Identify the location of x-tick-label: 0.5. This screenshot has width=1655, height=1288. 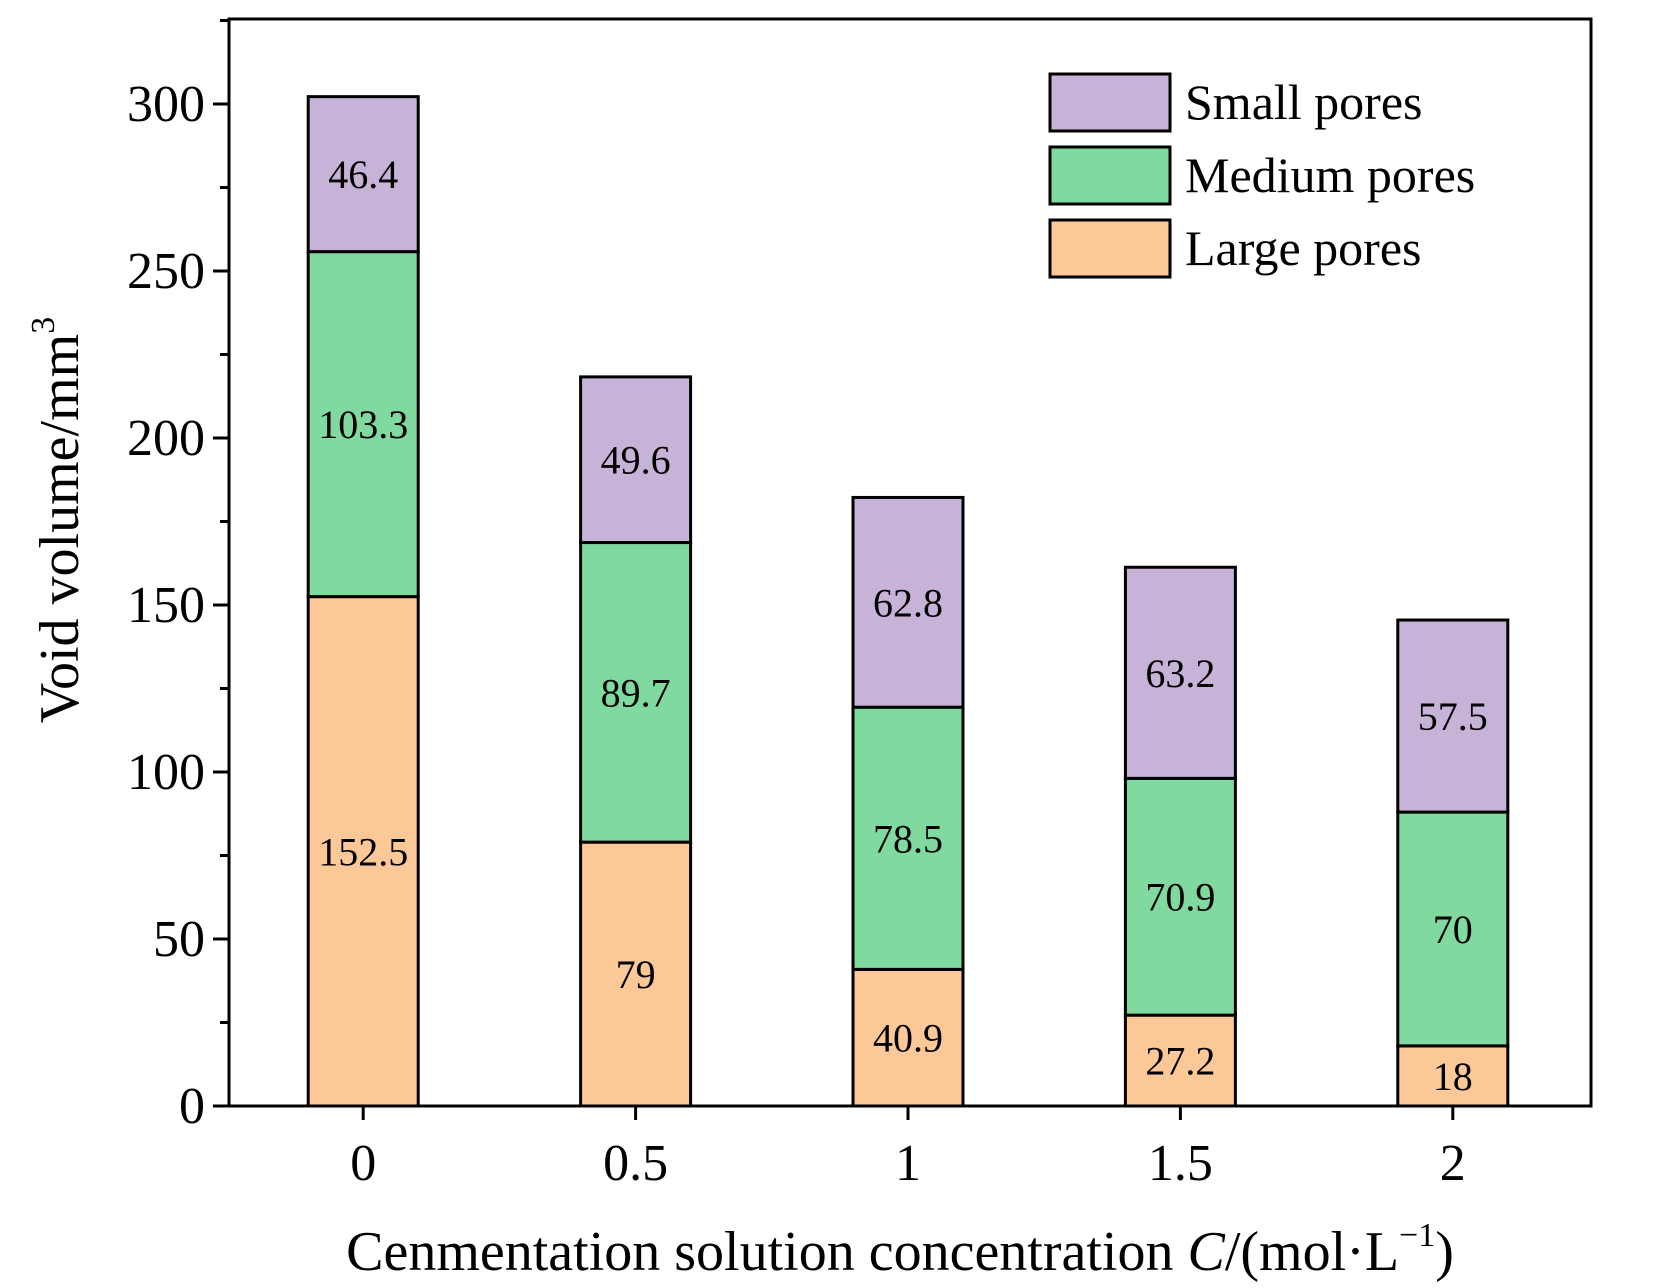
(635, 1163).